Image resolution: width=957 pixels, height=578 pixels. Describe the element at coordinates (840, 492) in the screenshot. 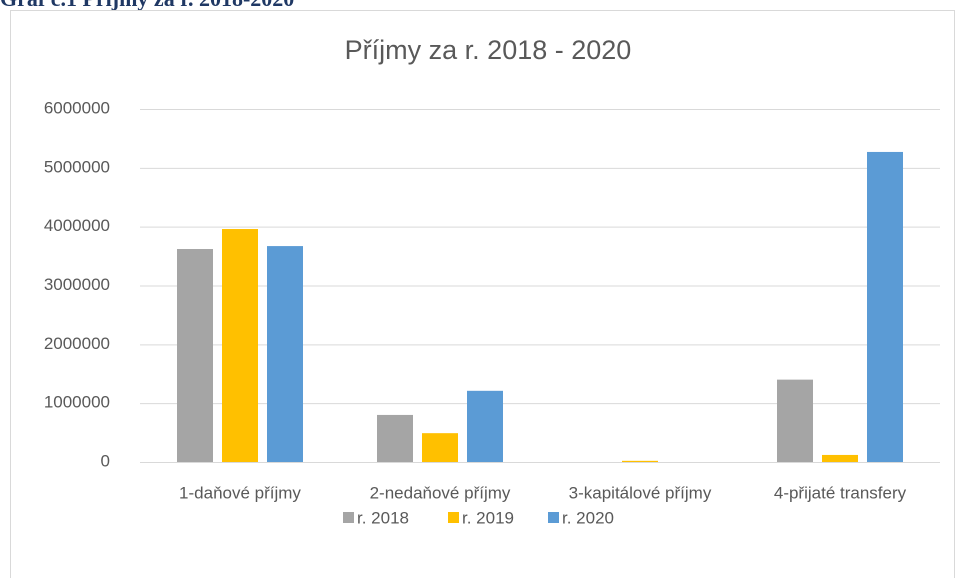

I see `x-tick-label: 4-přijaté transfery` at that location.